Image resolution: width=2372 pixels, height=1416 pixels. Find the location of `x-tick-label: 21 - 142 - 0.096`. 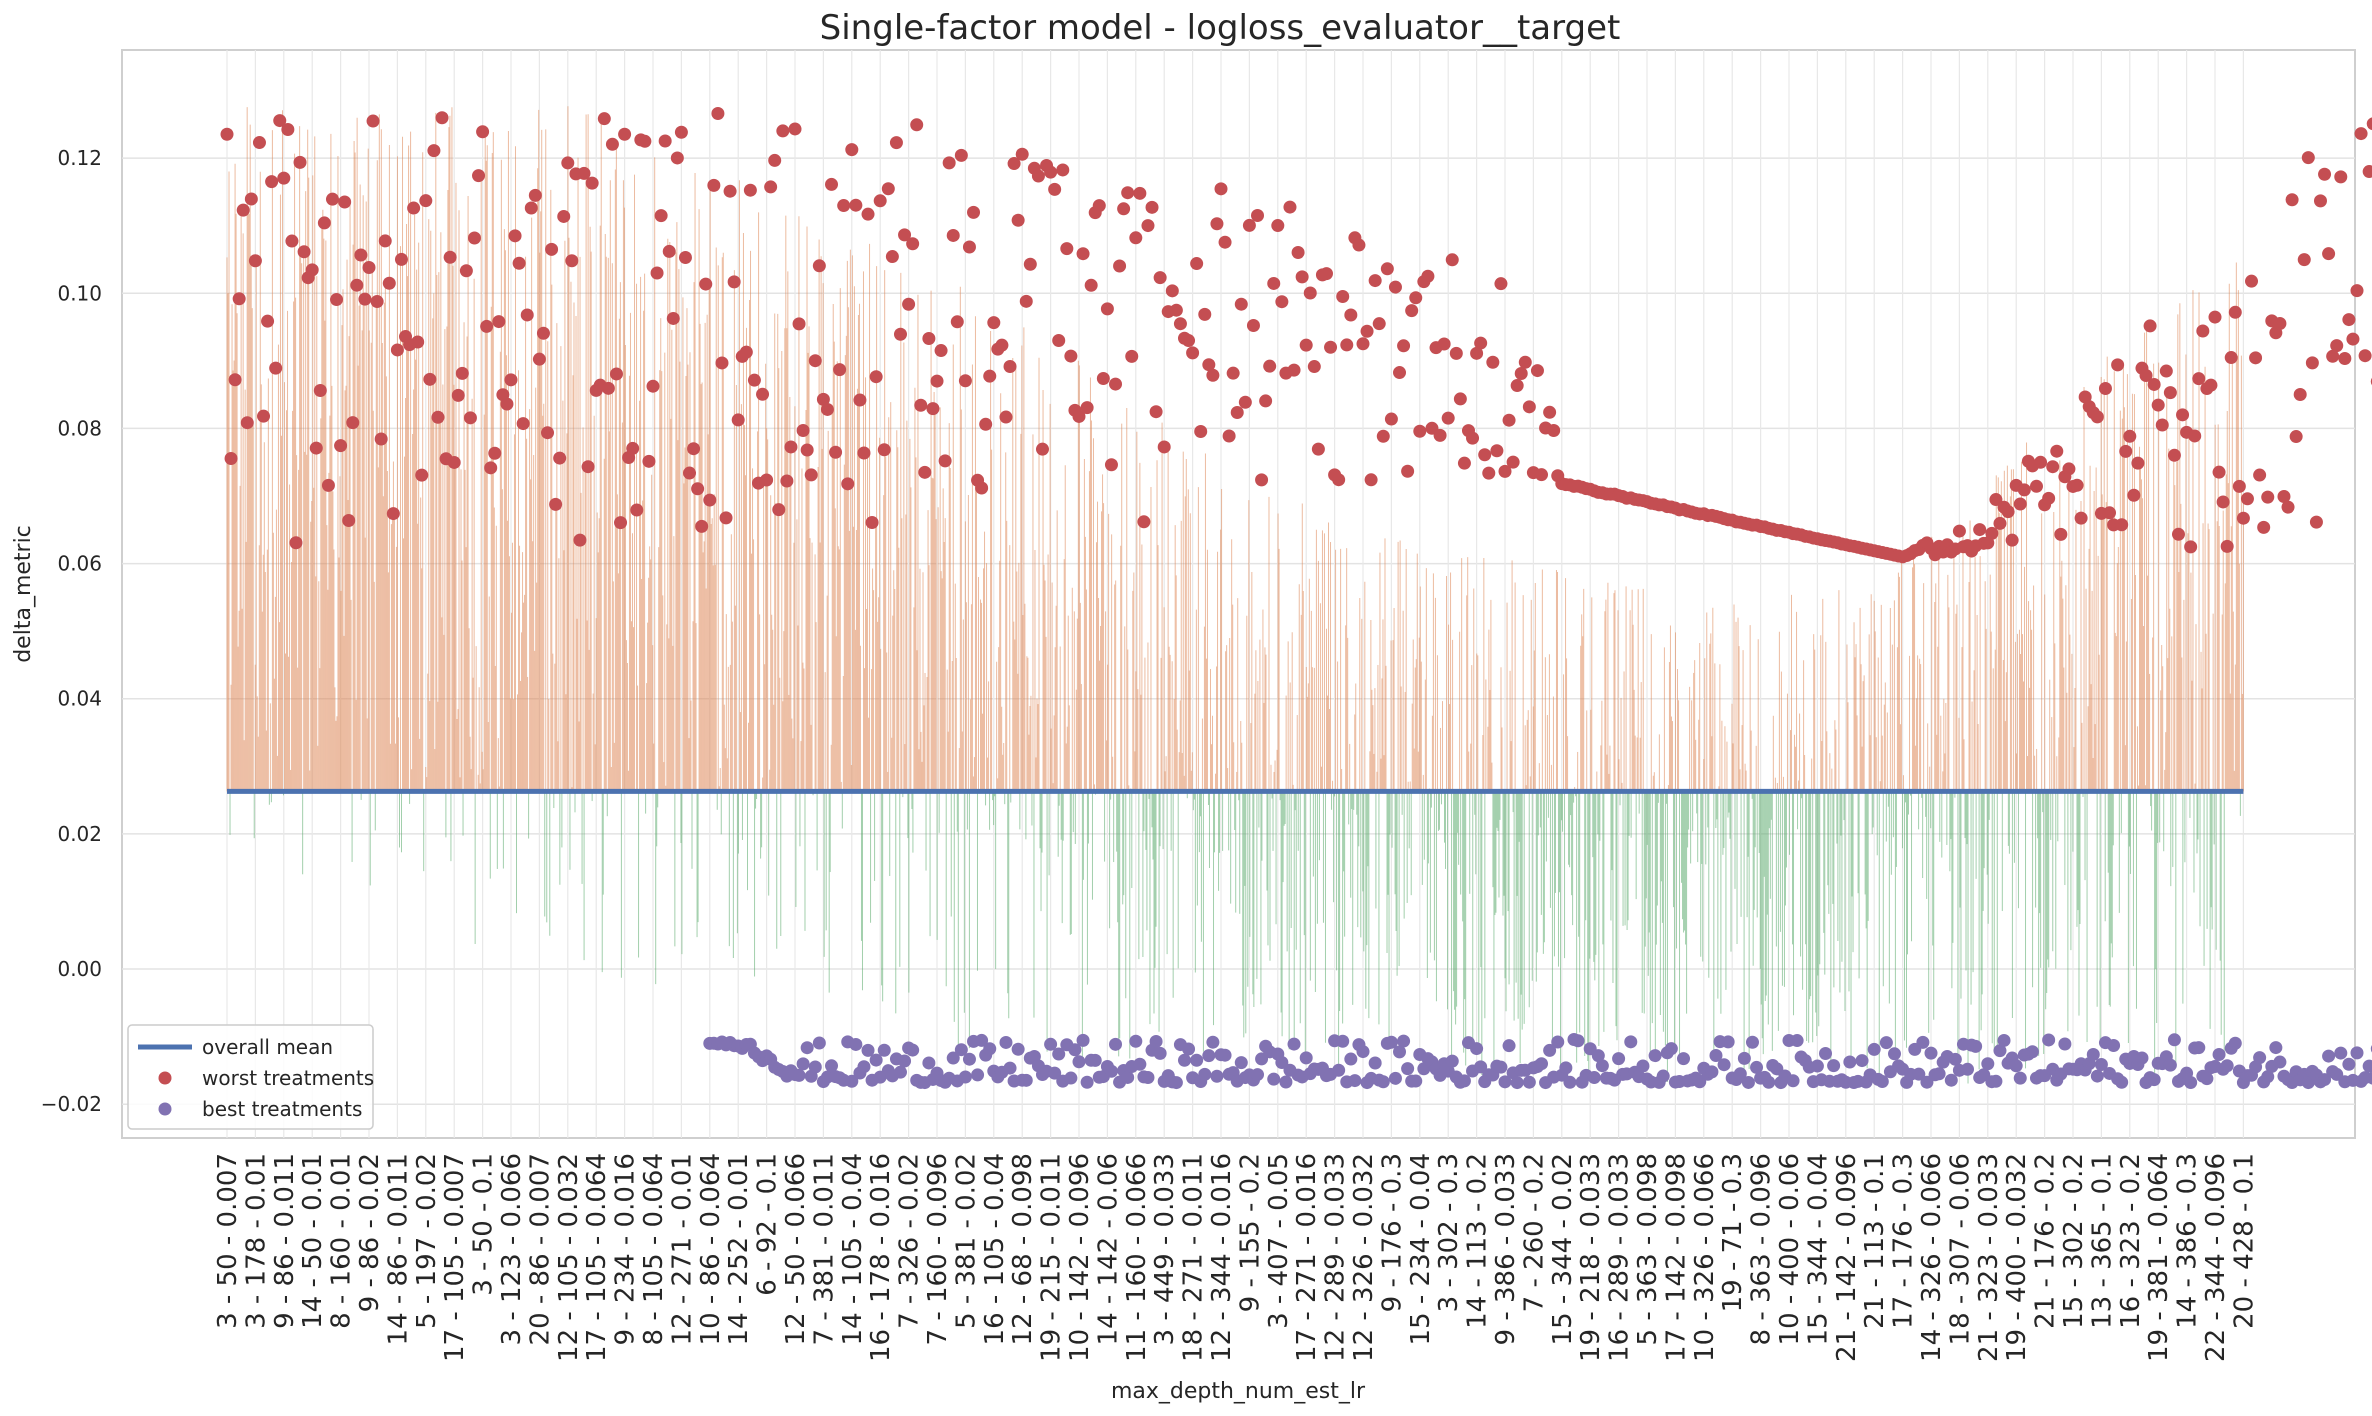

x-tick-label: 21 - 142 - 0.096 is located at coordinates (1847, 1257).